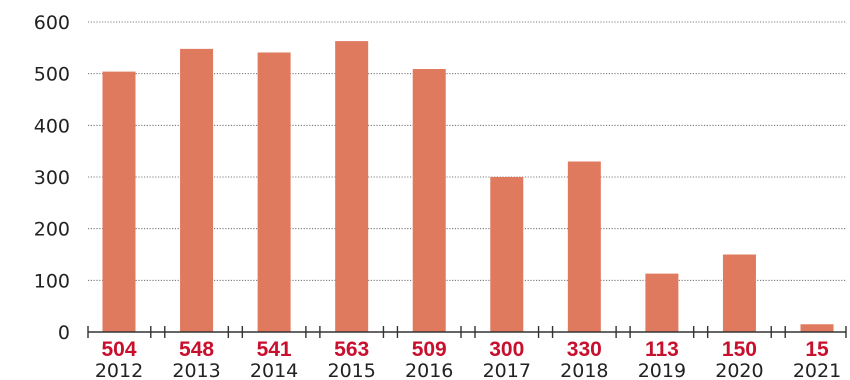 The width and height of the screenshot is (850, 380). I want to click on x-axis-tick-marks, so click(467, 332).